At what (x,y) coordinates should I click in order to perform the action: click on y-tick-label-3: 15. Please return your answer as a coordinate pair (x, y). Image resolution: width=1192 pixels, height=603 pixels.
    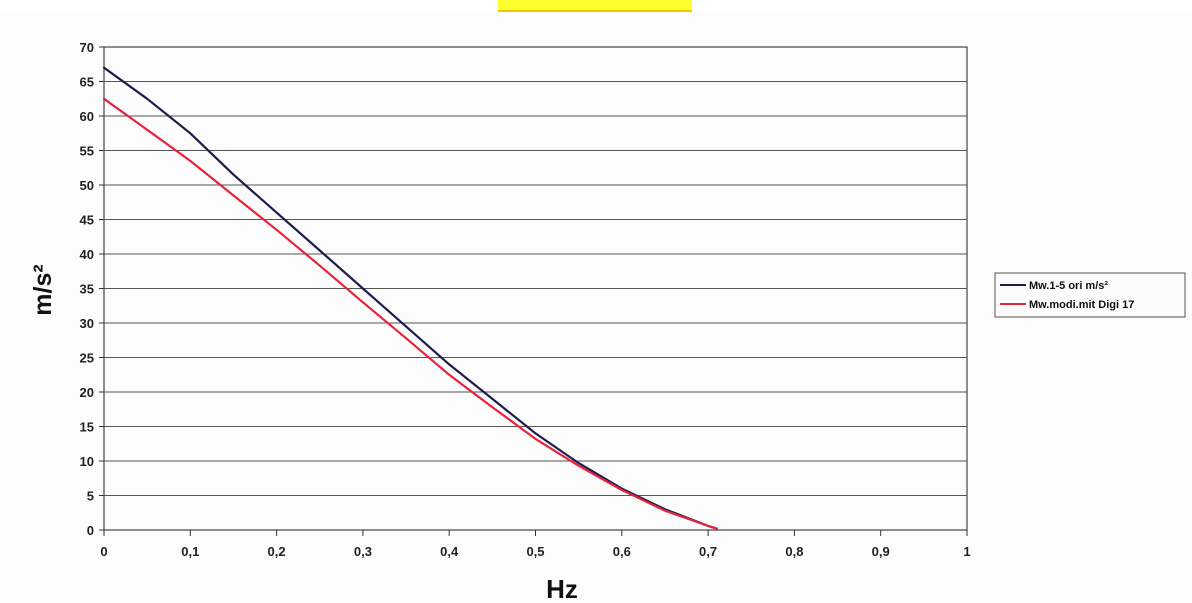
    Looking at the image, I should click on (87, 427).